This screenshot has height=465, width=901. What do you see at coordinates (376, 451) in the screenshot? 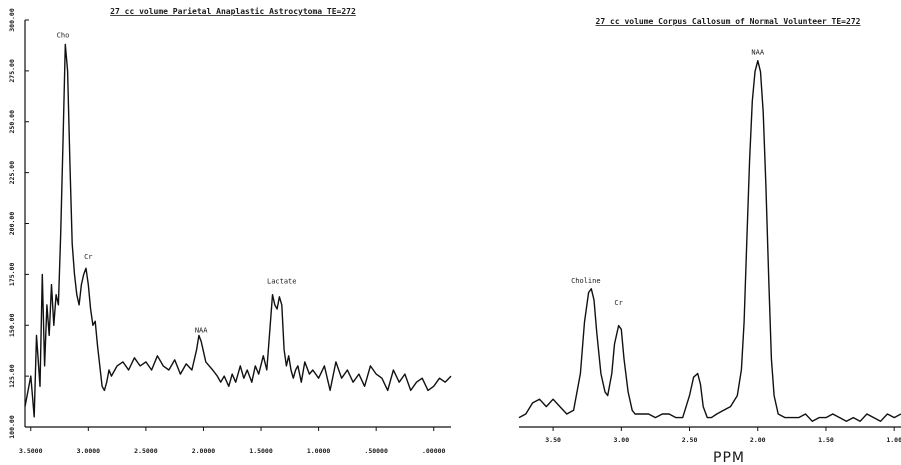
I see `chart-left-x-tick-label: .50000` at bounding box center [376, 451].